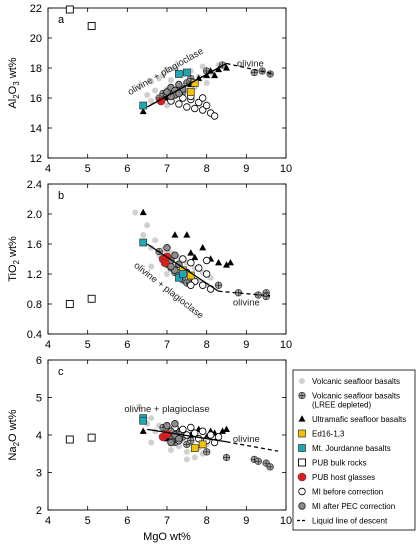 The width and height of the screenshot is (420, 550). I want to click on y-tick-label: 12, so click(36, 159).